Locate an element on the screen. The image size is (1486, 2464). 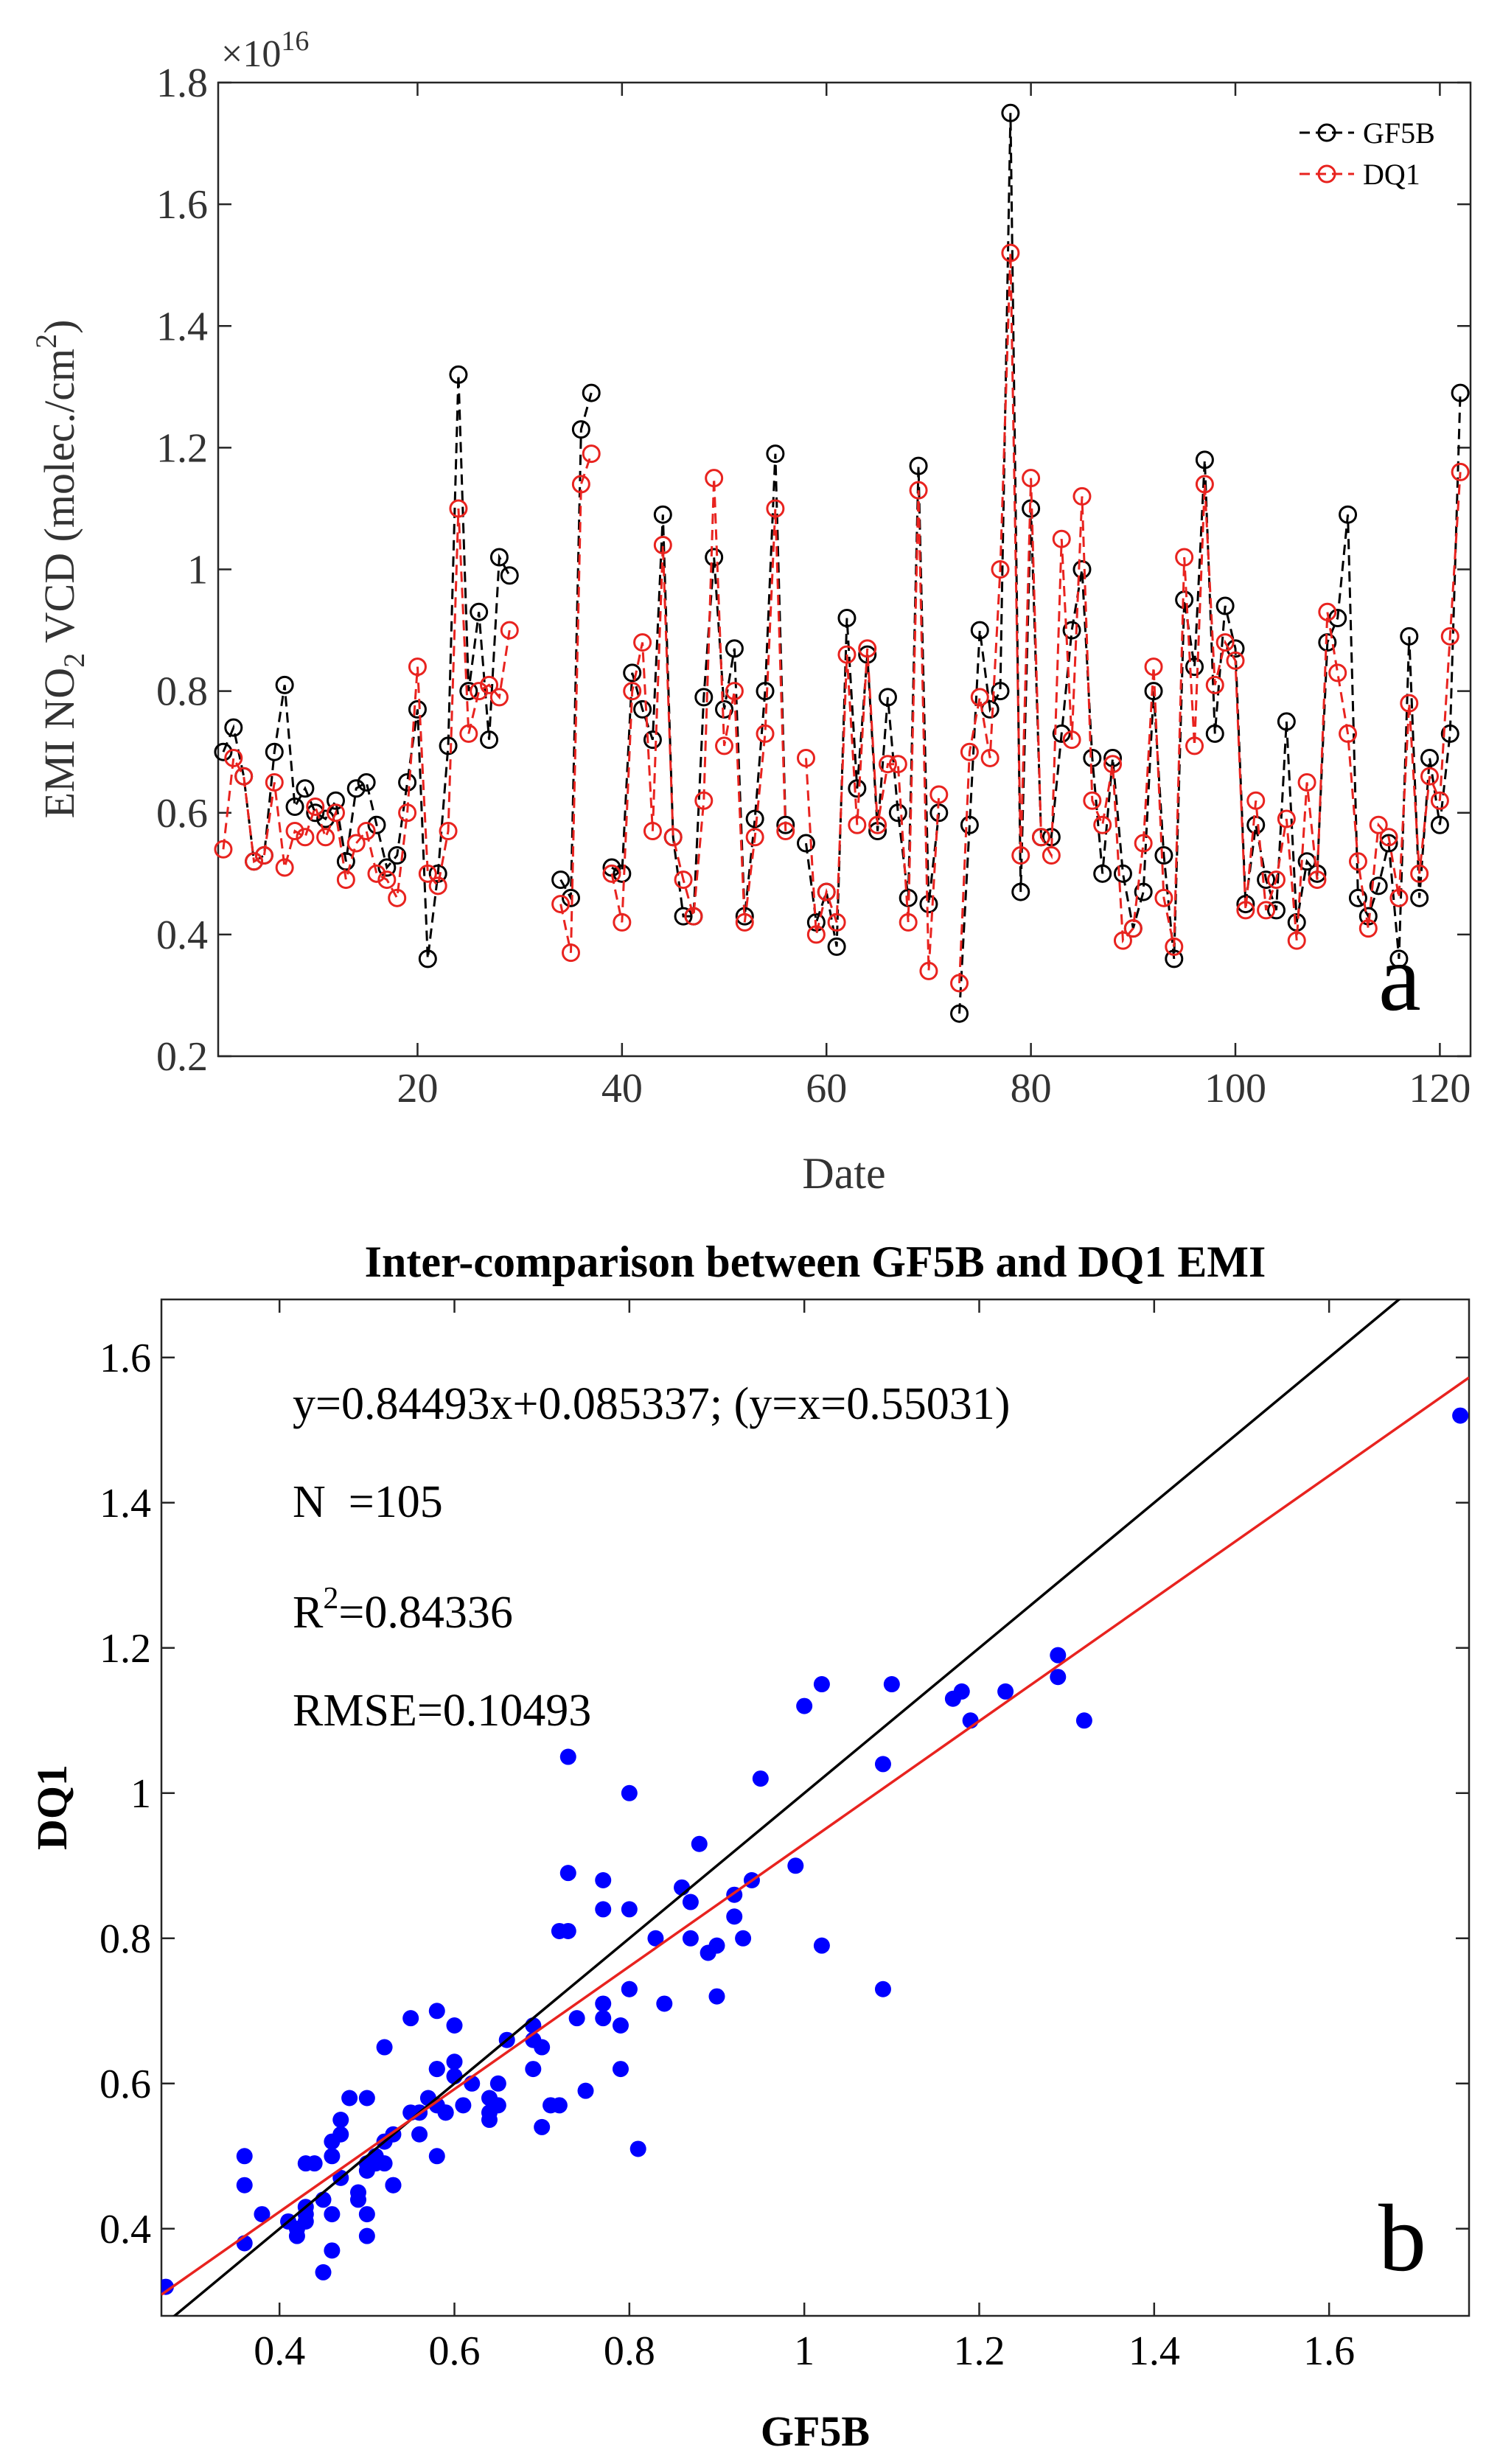
y-tick-label: 0.6 is located at coordinates (126, 2084).